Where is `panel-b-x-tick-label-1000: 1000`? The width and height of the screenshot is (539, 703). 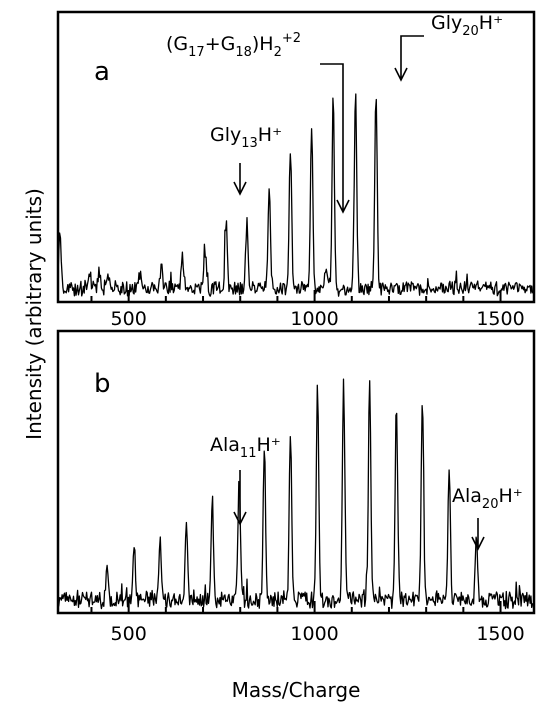 panel-b-x-tick-label-1000: 1000 is located at coordinates (314, 634).